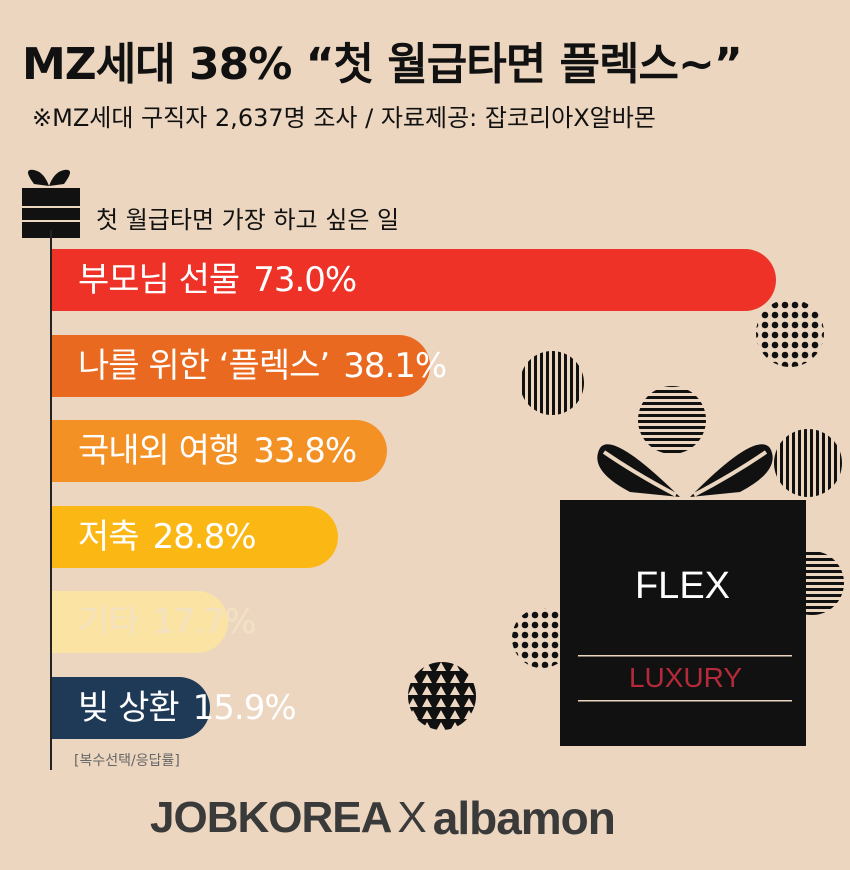 The width and height of the screenshot is (850, 870). Describe the element at coordinates (204, 537) in the screenshot. I see `value-label: 28.8%` at that location.